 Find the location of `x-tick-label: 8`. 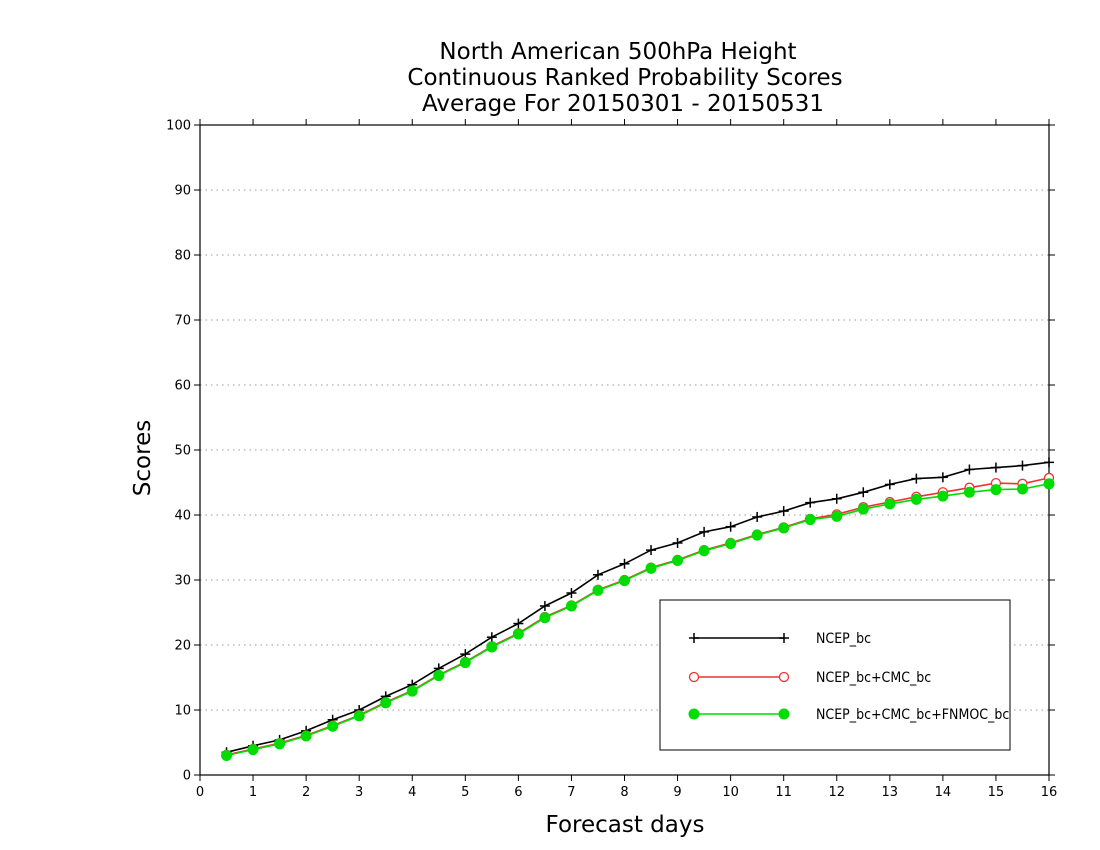

x-tick-label: 8 is located at coordinates (624, 792).